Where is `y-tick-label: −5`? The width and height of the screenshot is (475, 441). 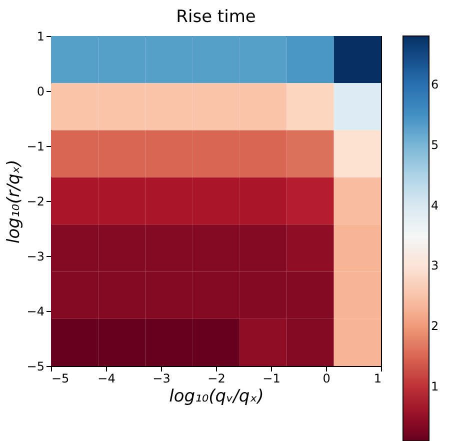 y-tick-label: −5 is located at coordinates (35, 367).